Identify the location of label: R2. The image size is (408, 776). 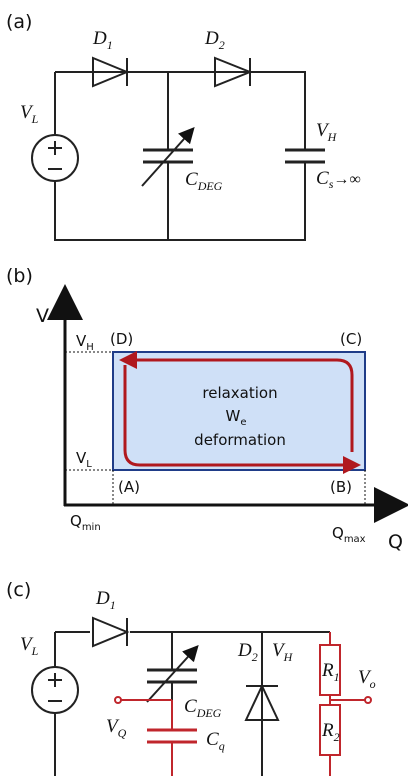
(330, 732).